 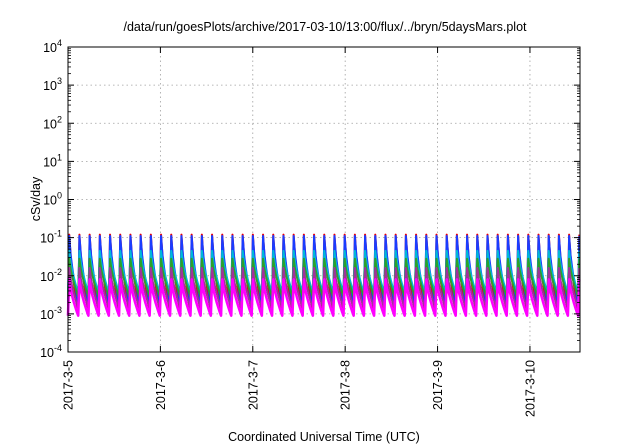 I want to click on y-tick-label: 10⁴, so click(x=52, y=46).